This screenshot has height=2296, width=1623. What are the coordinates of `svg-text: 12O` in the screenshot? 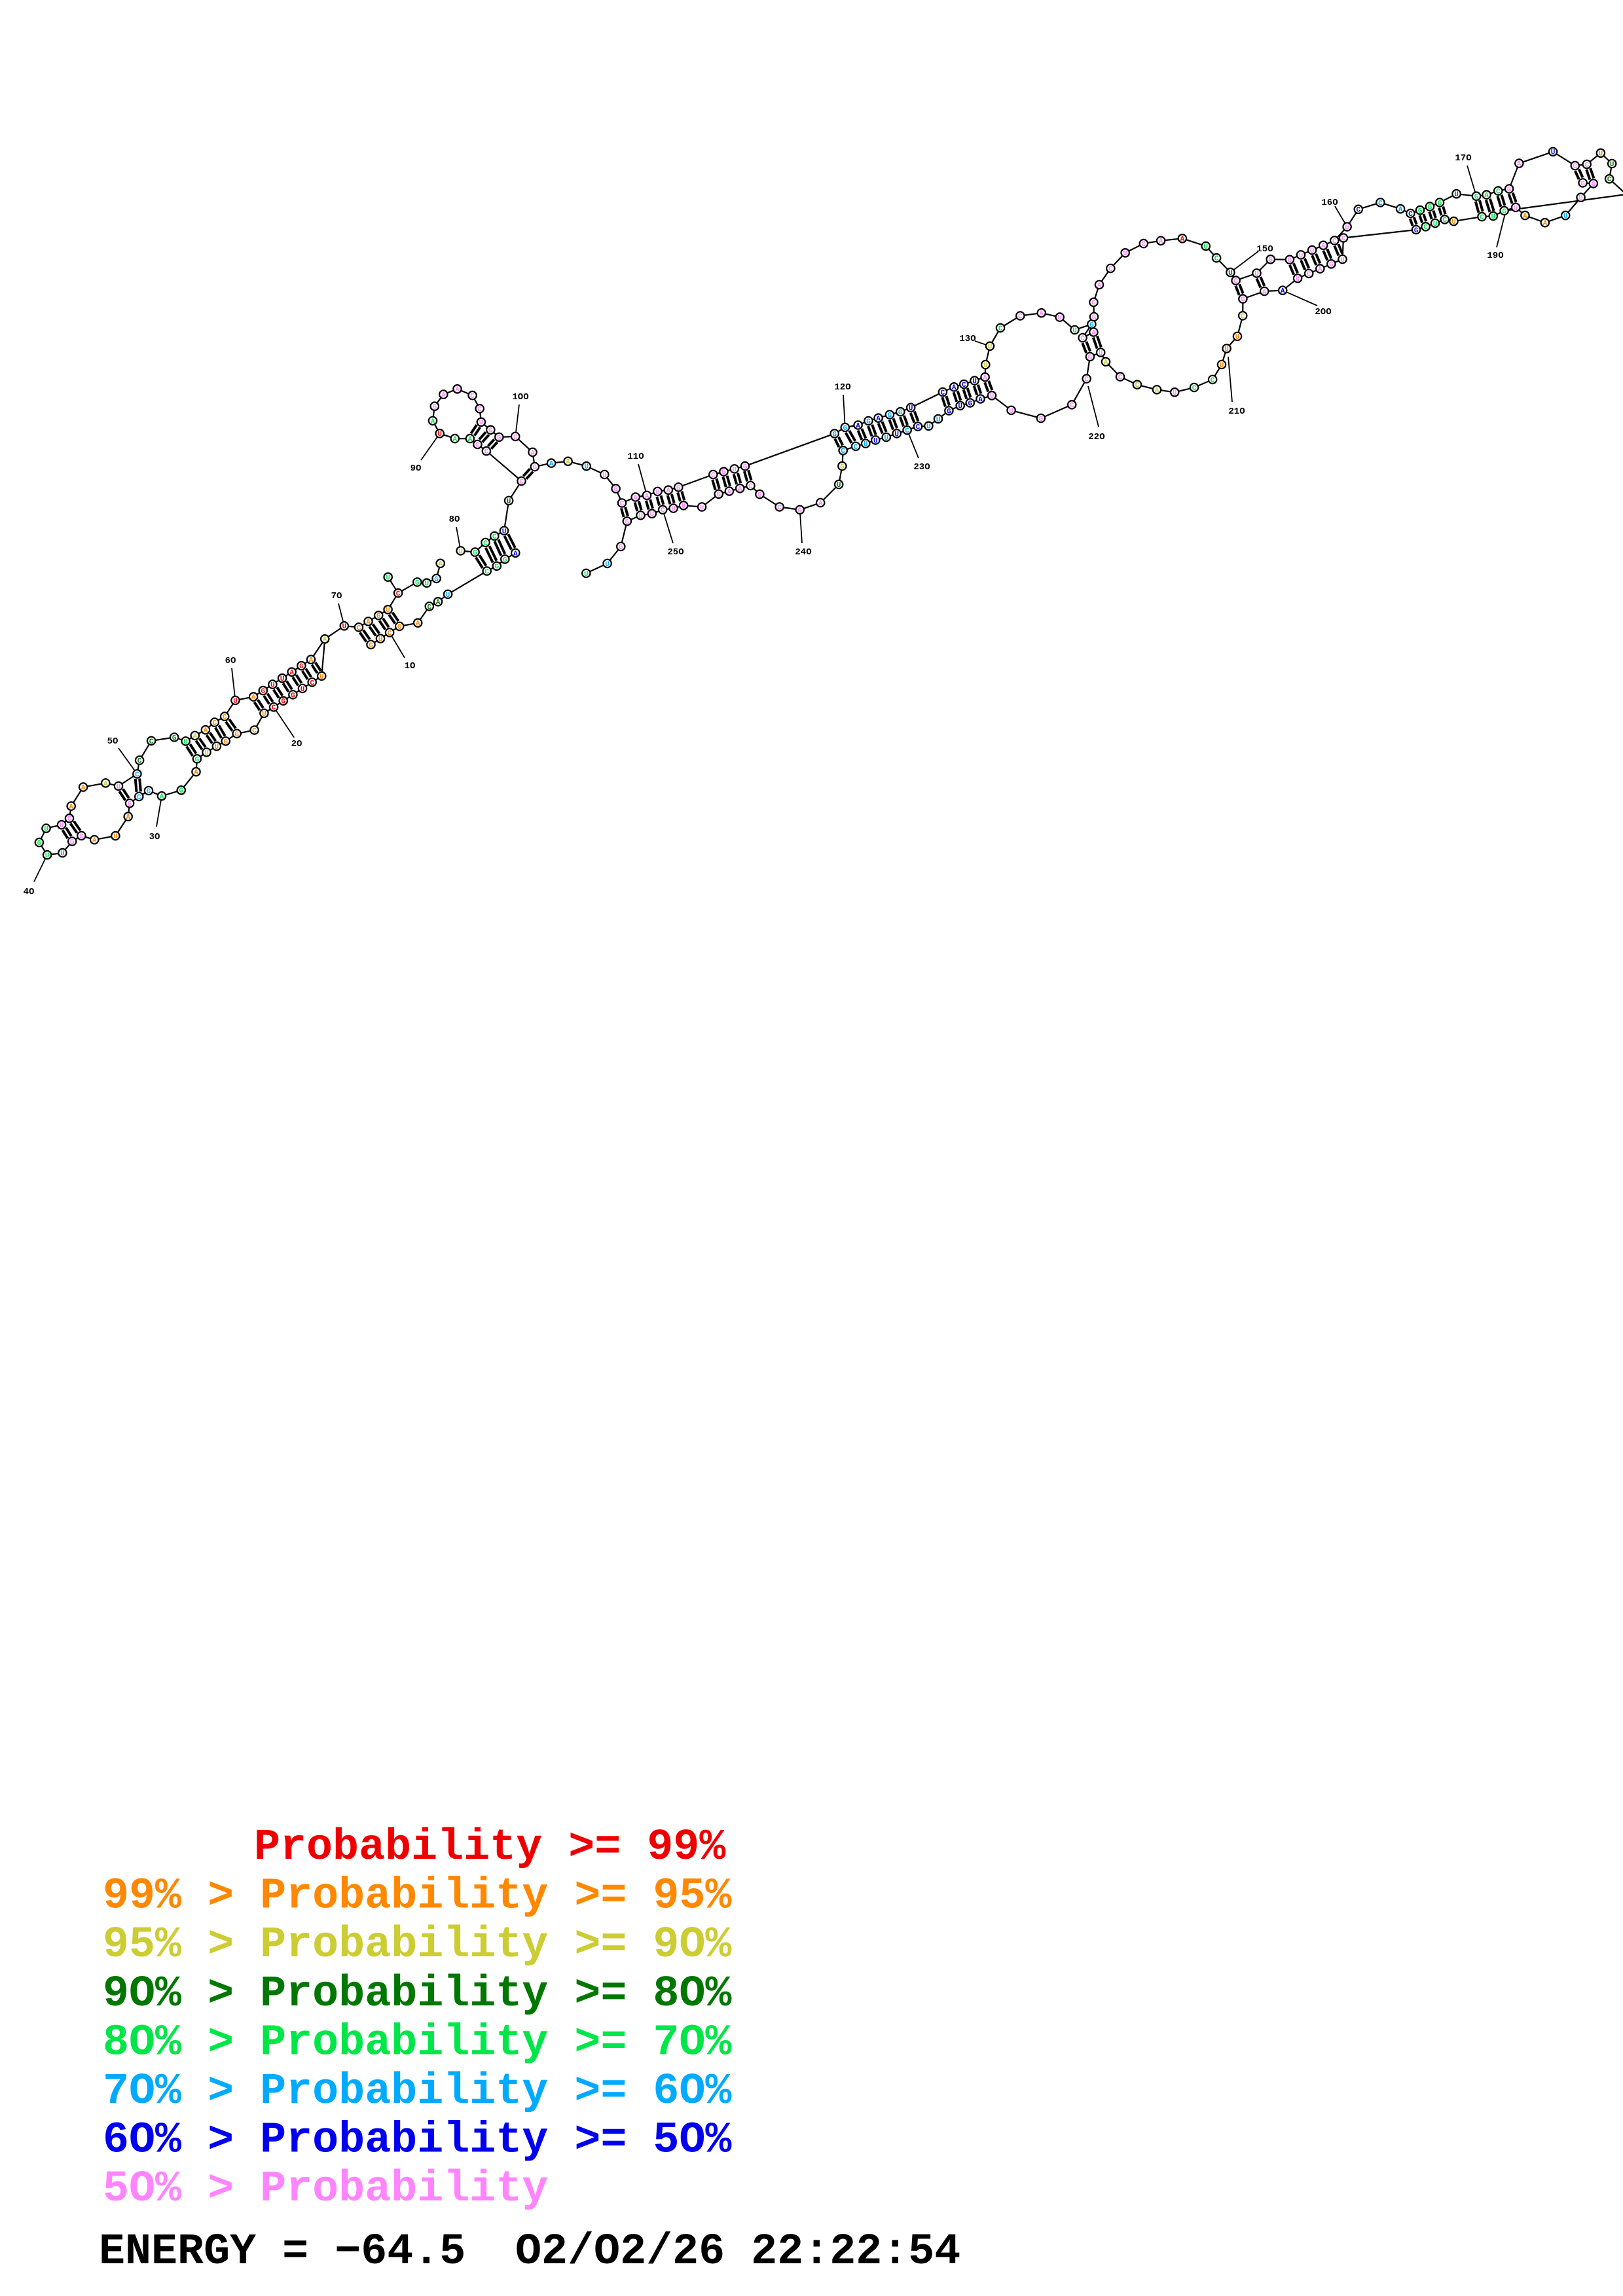 It's located at (842, 388).